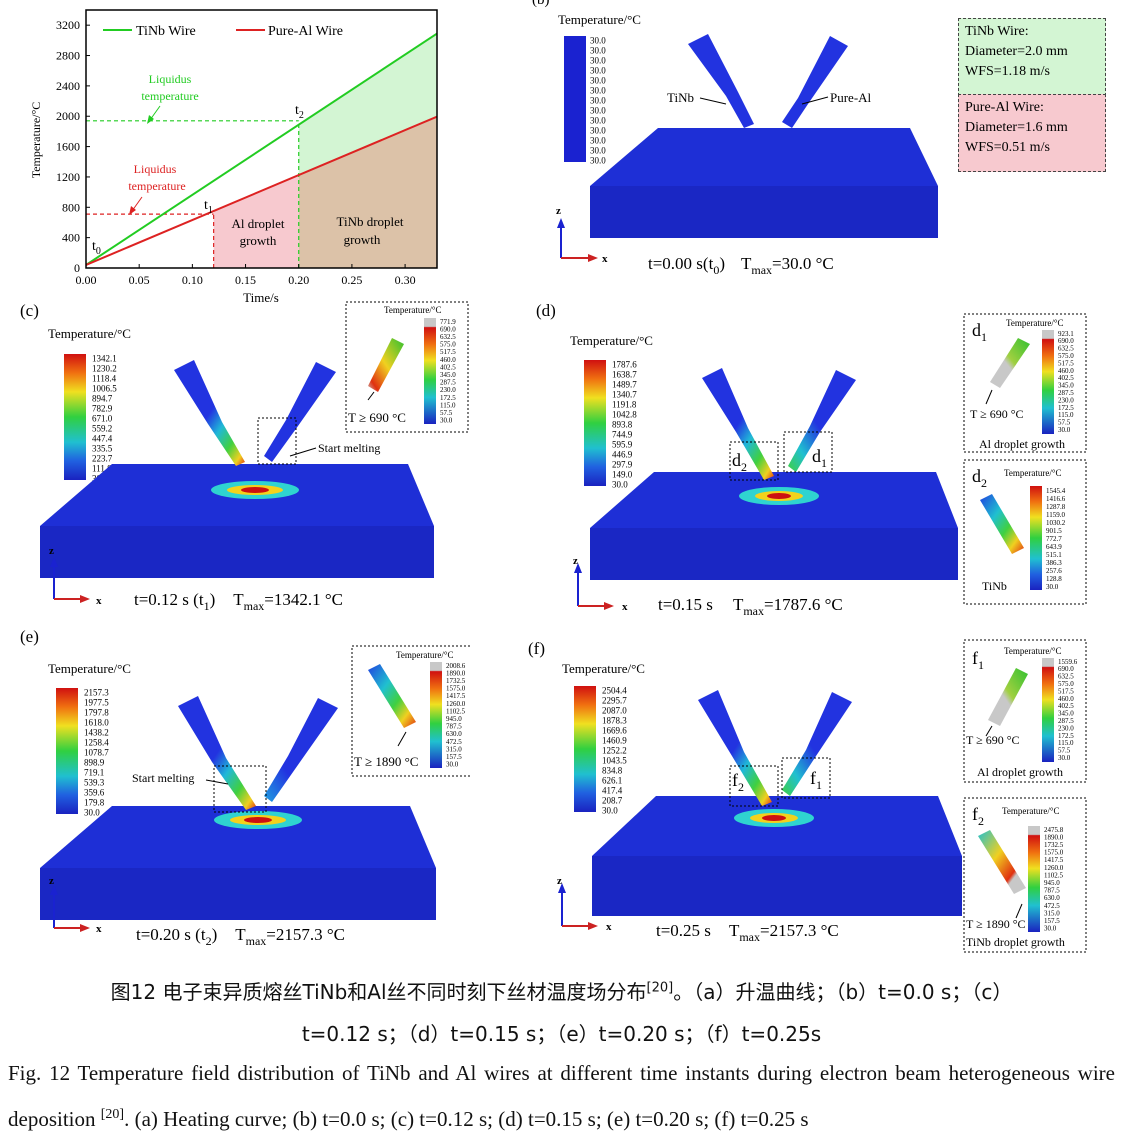  I want to click on panel-f-f2-label: f2, so click(738, 782).